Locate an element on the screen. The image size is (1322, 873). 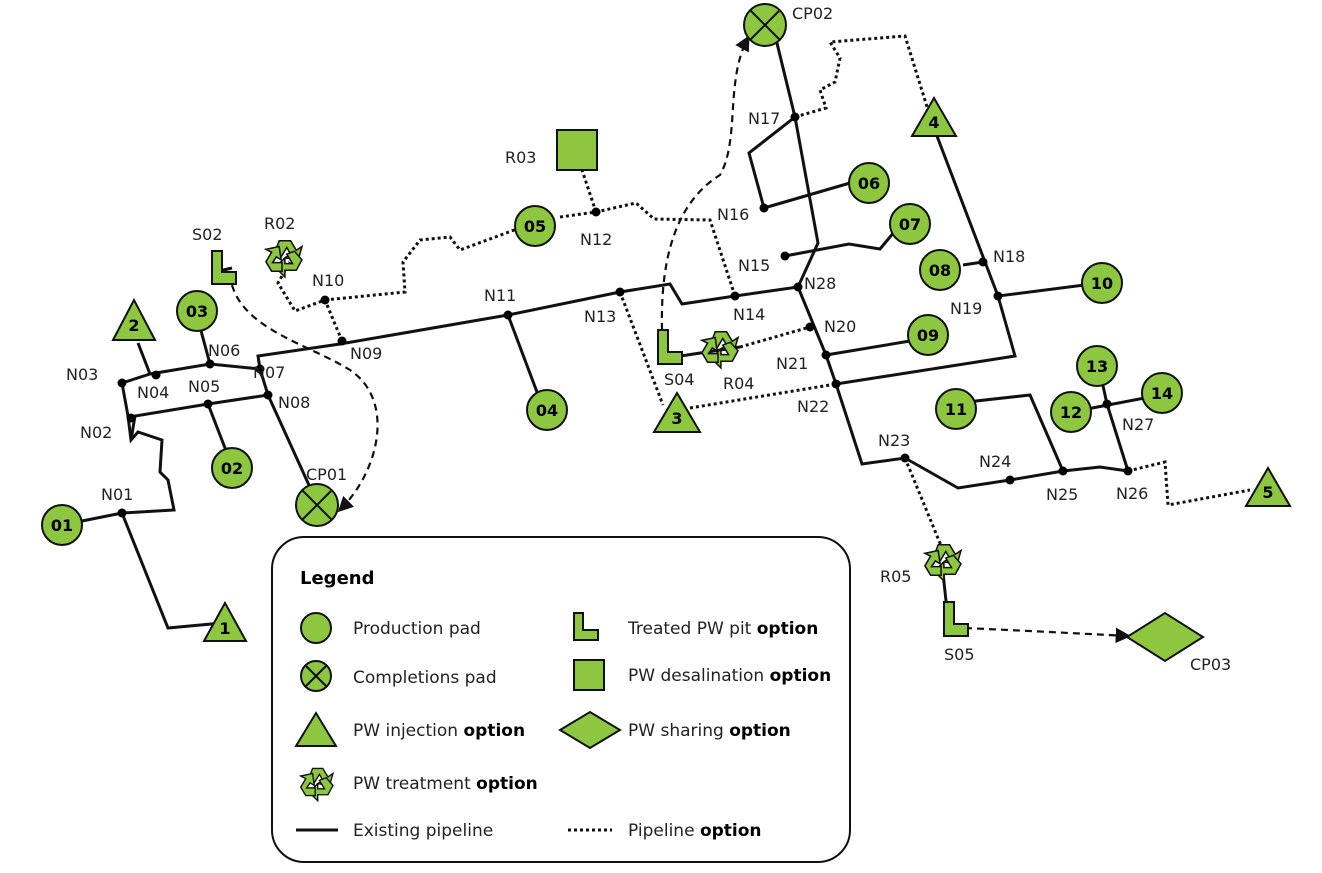
treatment-R05: R05 is located at coordinates (921, 565).